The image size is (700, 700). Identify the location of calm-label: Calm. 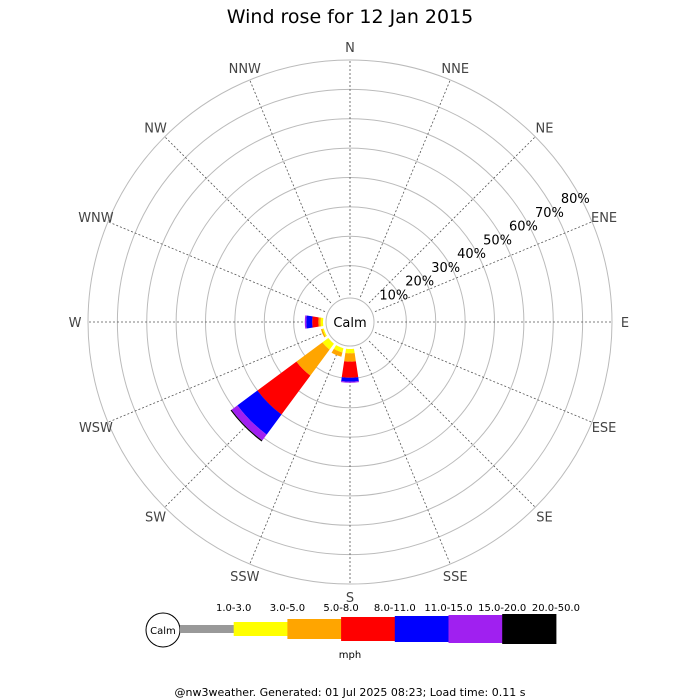
(349, 323).